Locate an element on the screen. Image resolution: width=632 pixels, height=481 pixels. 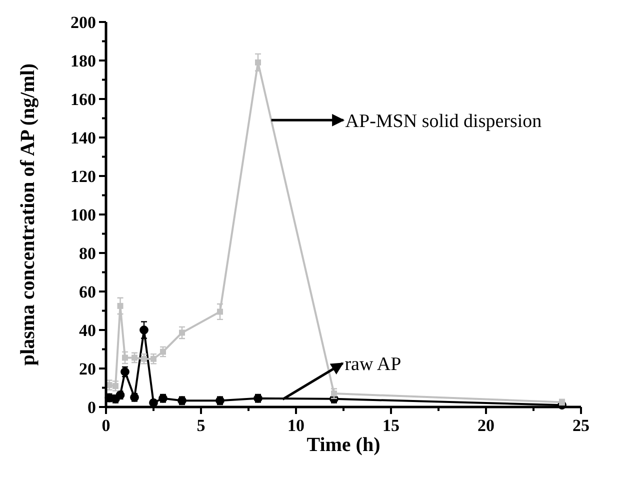
y-tick-label: 140 is located at coordinates (83, 138).